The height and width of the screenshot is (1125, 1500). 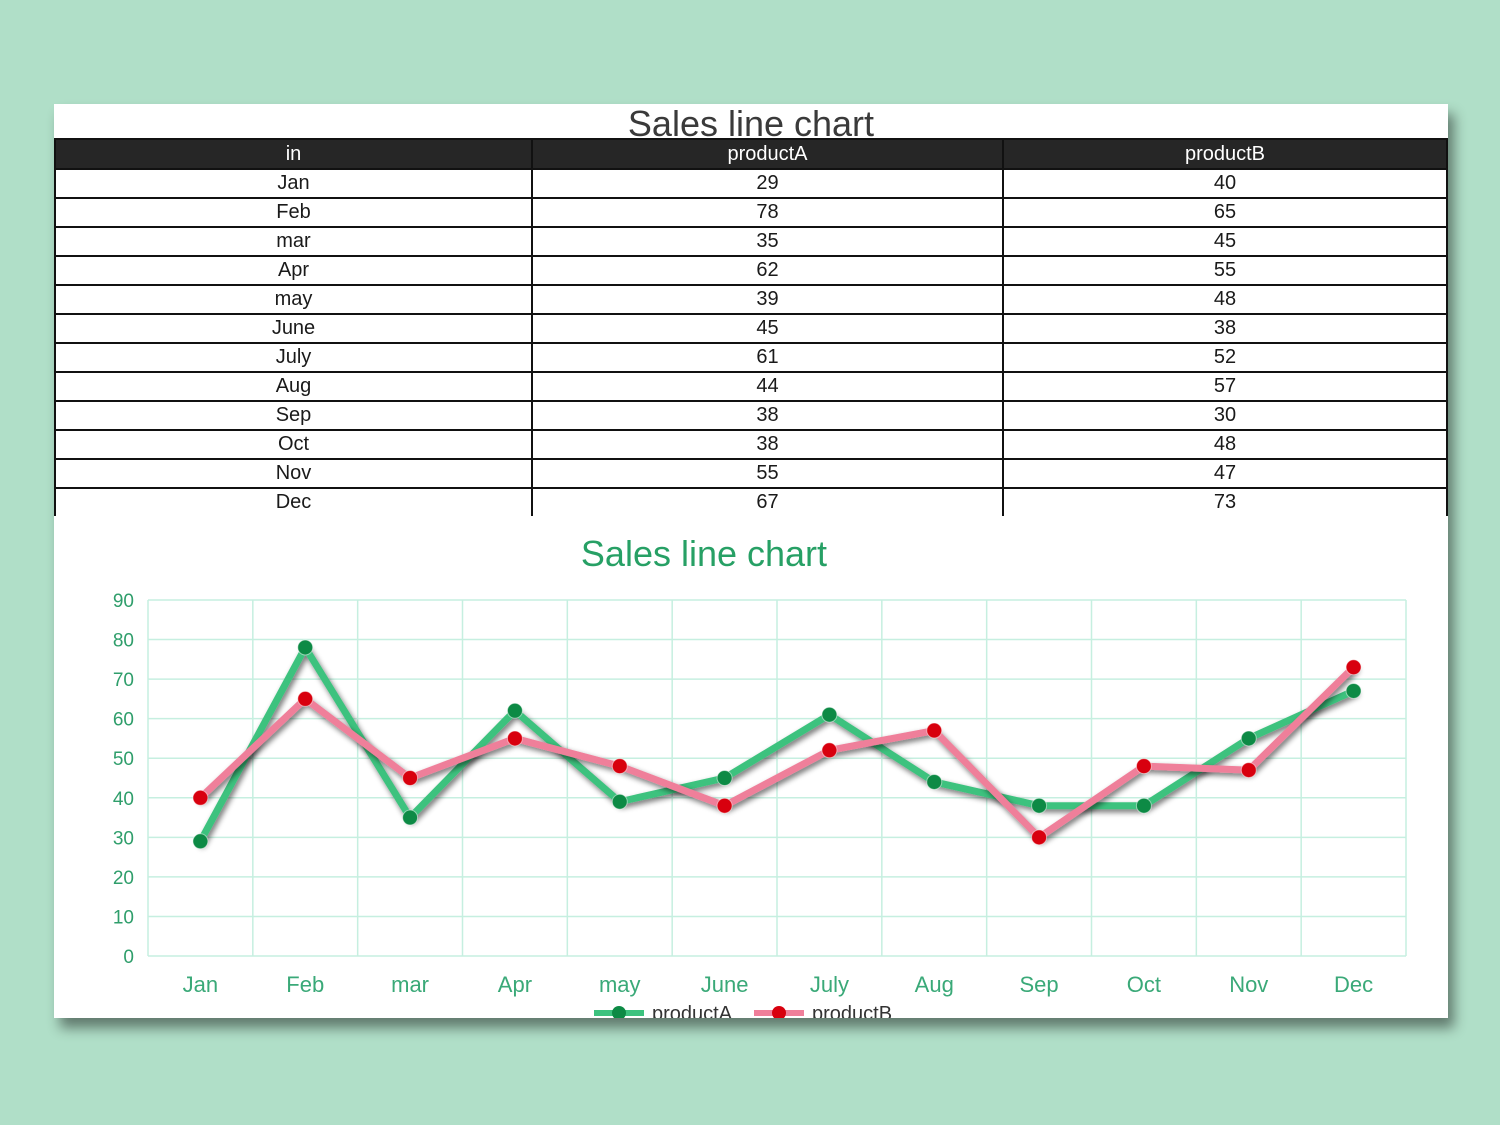 I want to click on table-row: June 45 38, so click(x=751, y=328).